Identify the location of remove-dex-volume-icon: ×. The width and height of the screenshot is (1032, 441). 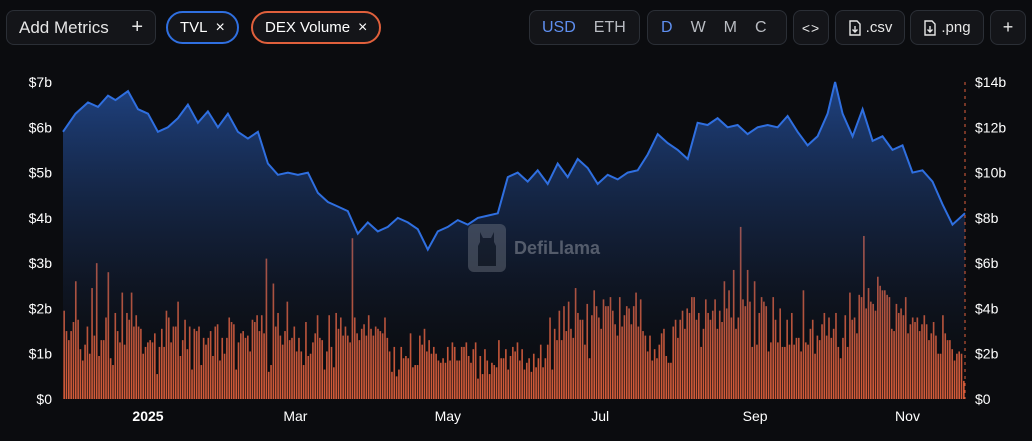
(363, 27).